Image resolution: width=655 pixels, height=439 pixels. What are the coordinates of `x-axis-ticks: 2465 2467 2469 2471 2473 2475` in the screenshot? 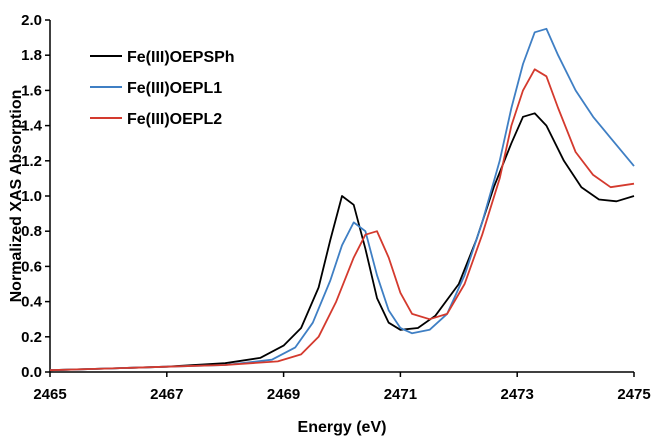 It's located at (342, 387).